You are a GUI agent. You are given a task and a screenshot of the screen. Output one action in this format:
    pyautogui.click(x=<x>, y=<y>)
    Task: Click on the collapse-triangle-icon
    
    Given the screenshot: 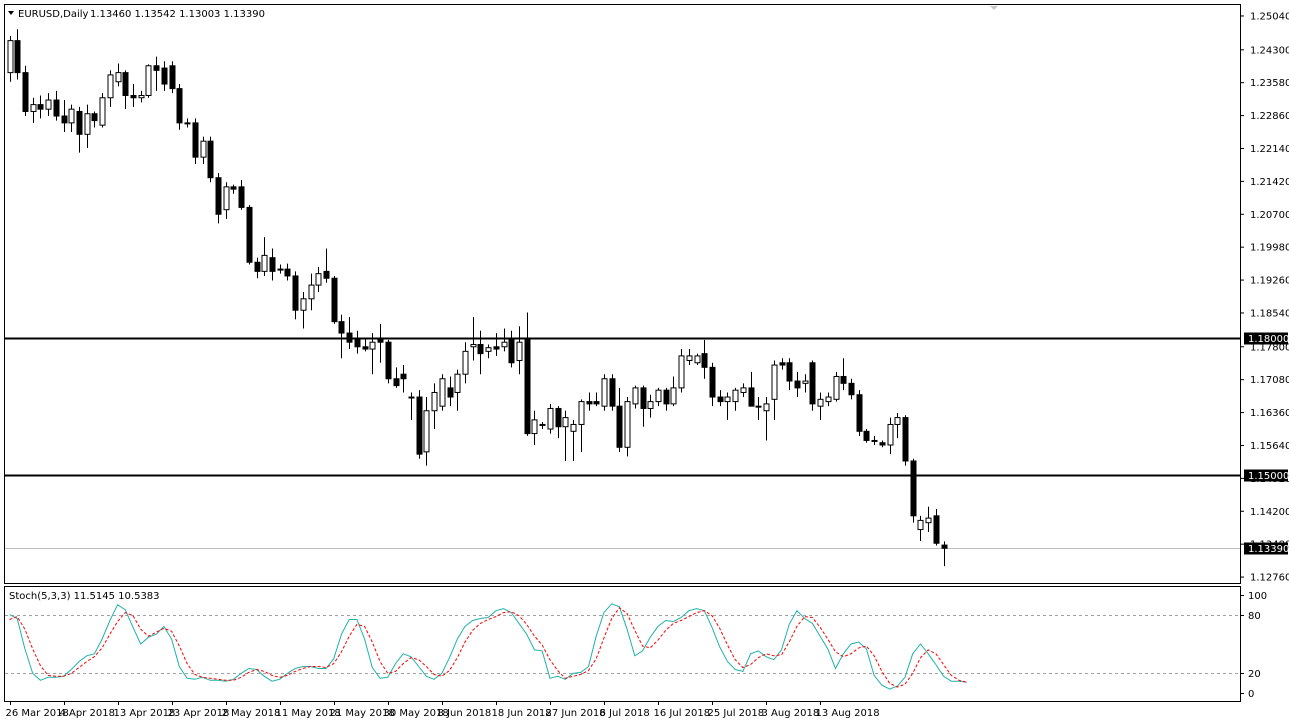 What is the action you would take?
    pyautogui.click(x=994, y=8)
    